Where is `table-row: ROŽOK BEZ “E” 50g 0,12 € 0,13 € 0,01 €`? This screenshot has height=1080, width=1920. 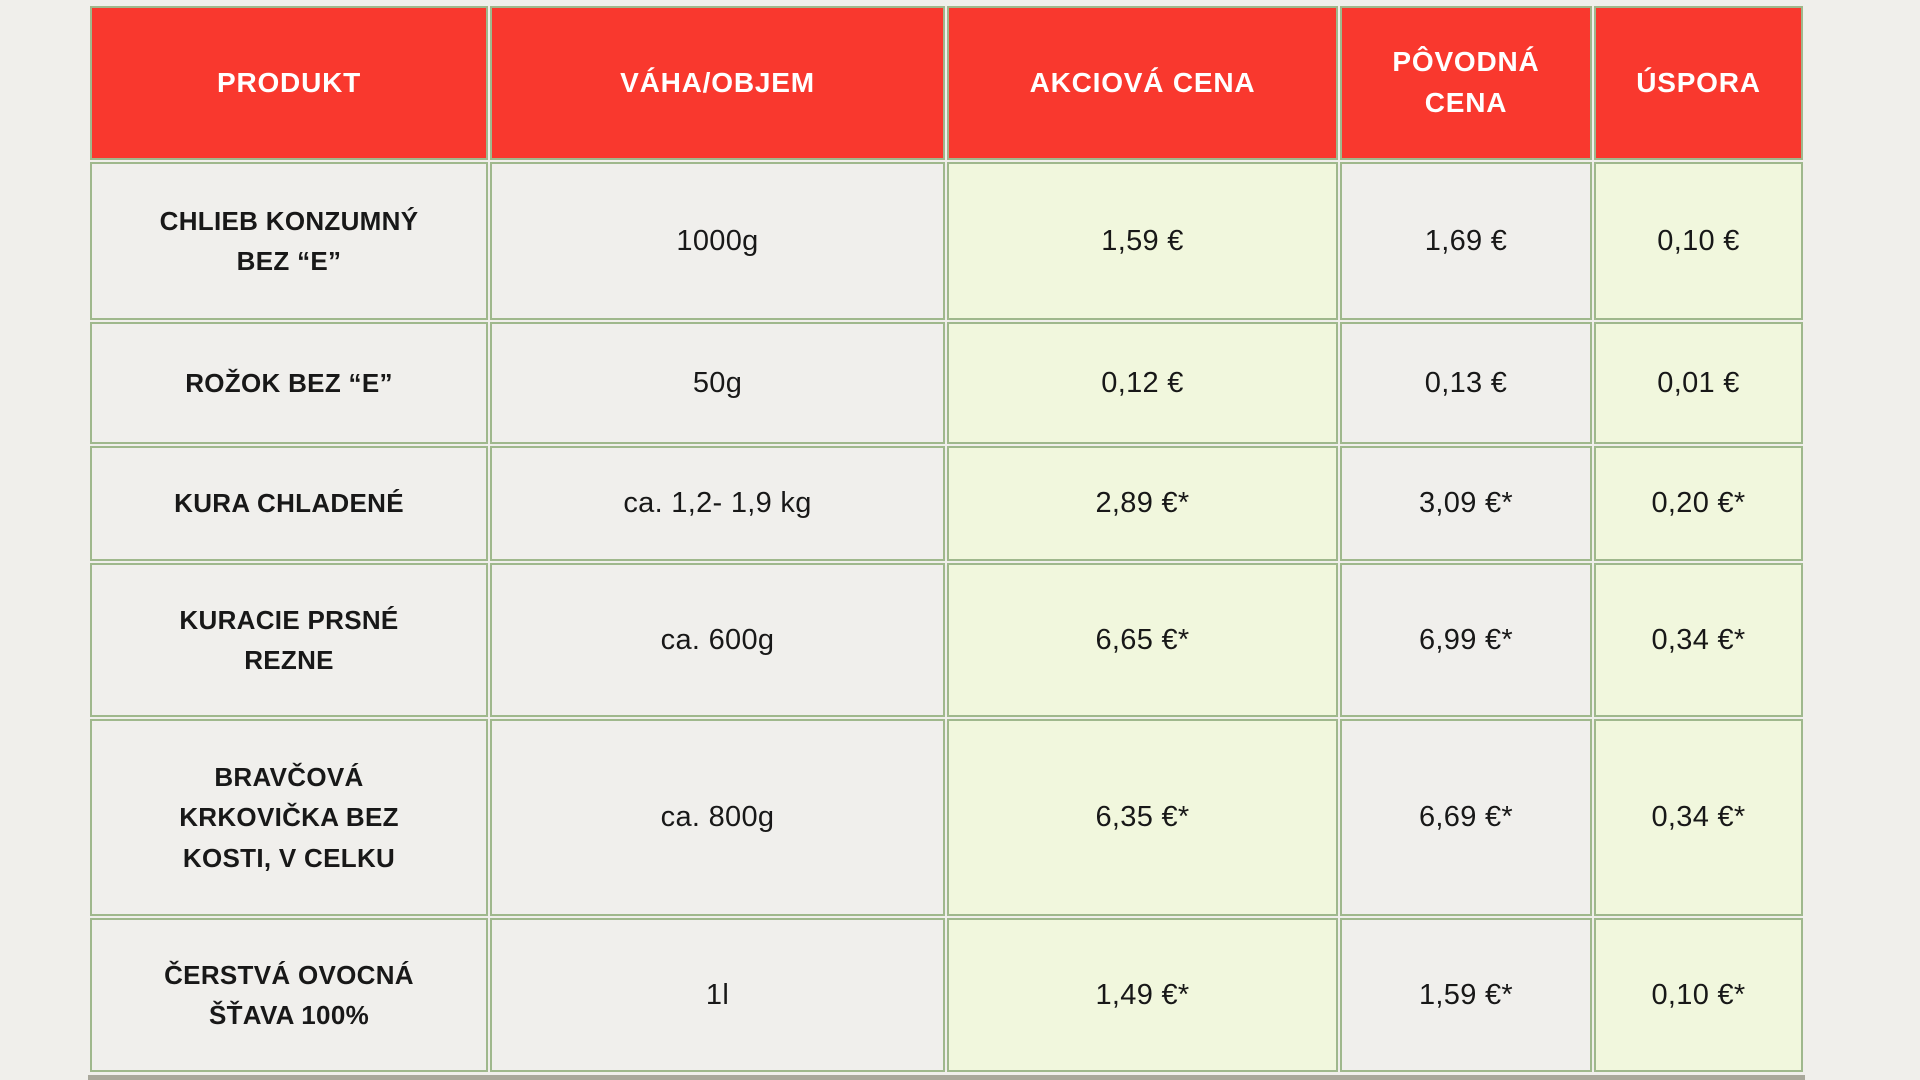
table-row: ROŽOK BEZ “E” 50g 0,12 € 0,13 € 0,01 € is located at coordinates (946, 383).